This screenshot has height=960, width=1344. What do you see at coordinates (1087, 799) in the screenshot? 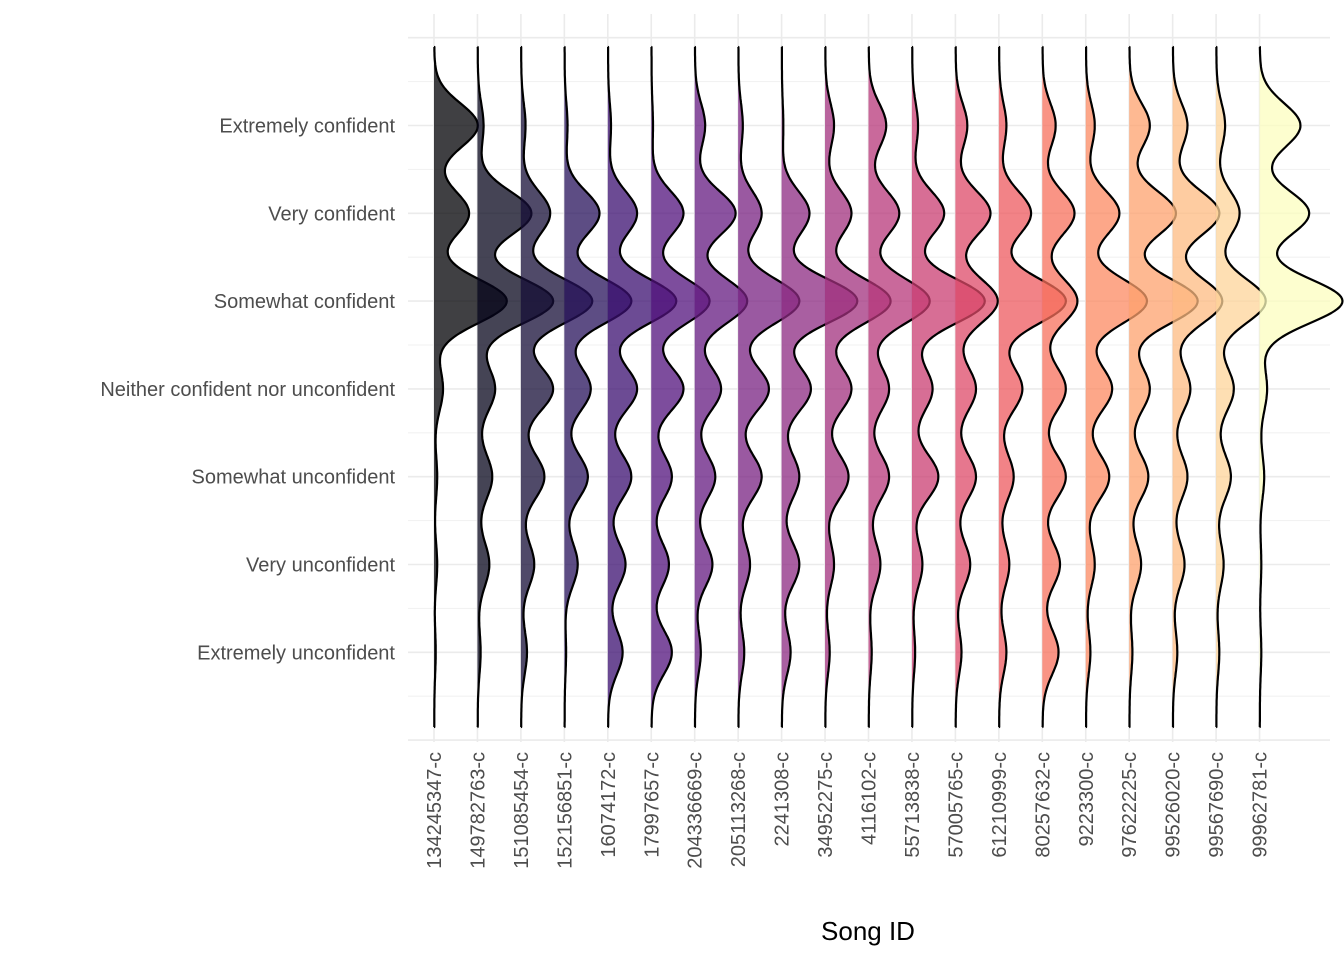
I see `x-tick-label: 9223300-c` at bounding box center [1087, 799].